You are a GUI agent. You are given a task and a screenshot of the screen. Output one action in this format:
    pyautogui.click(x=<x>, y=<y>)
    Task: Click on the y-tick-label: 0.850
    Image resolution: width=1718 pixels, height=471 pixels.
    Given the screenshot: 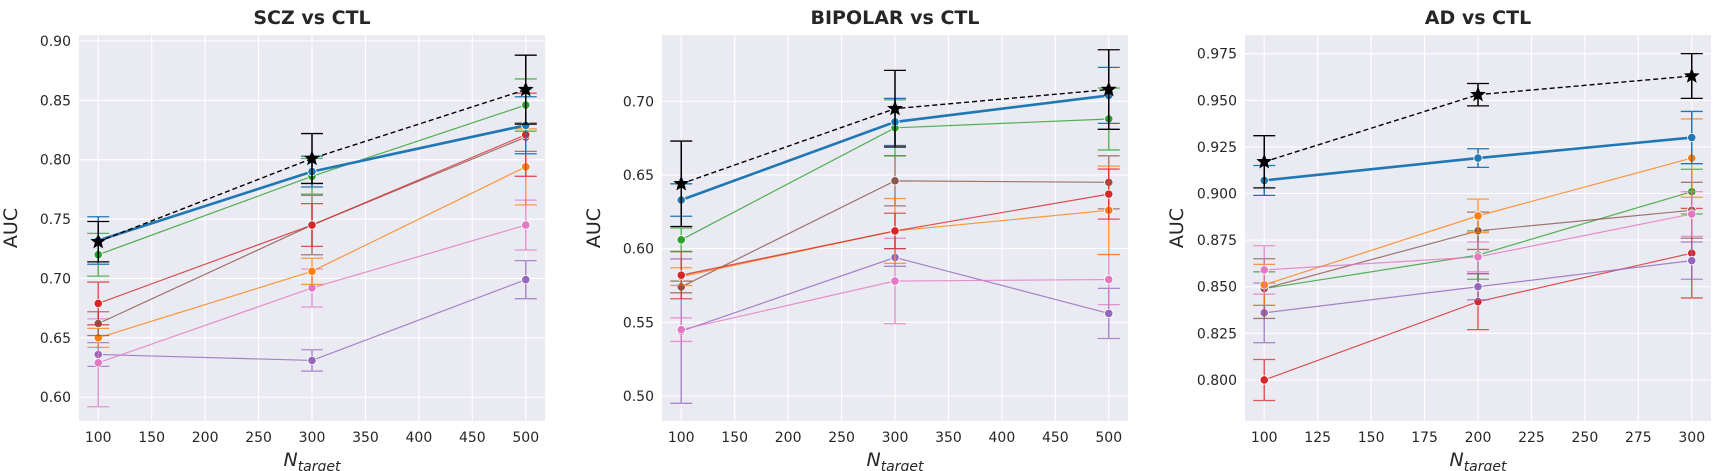 What is the action you would take?
    pyautogui.click(x=1217, y=288)
    